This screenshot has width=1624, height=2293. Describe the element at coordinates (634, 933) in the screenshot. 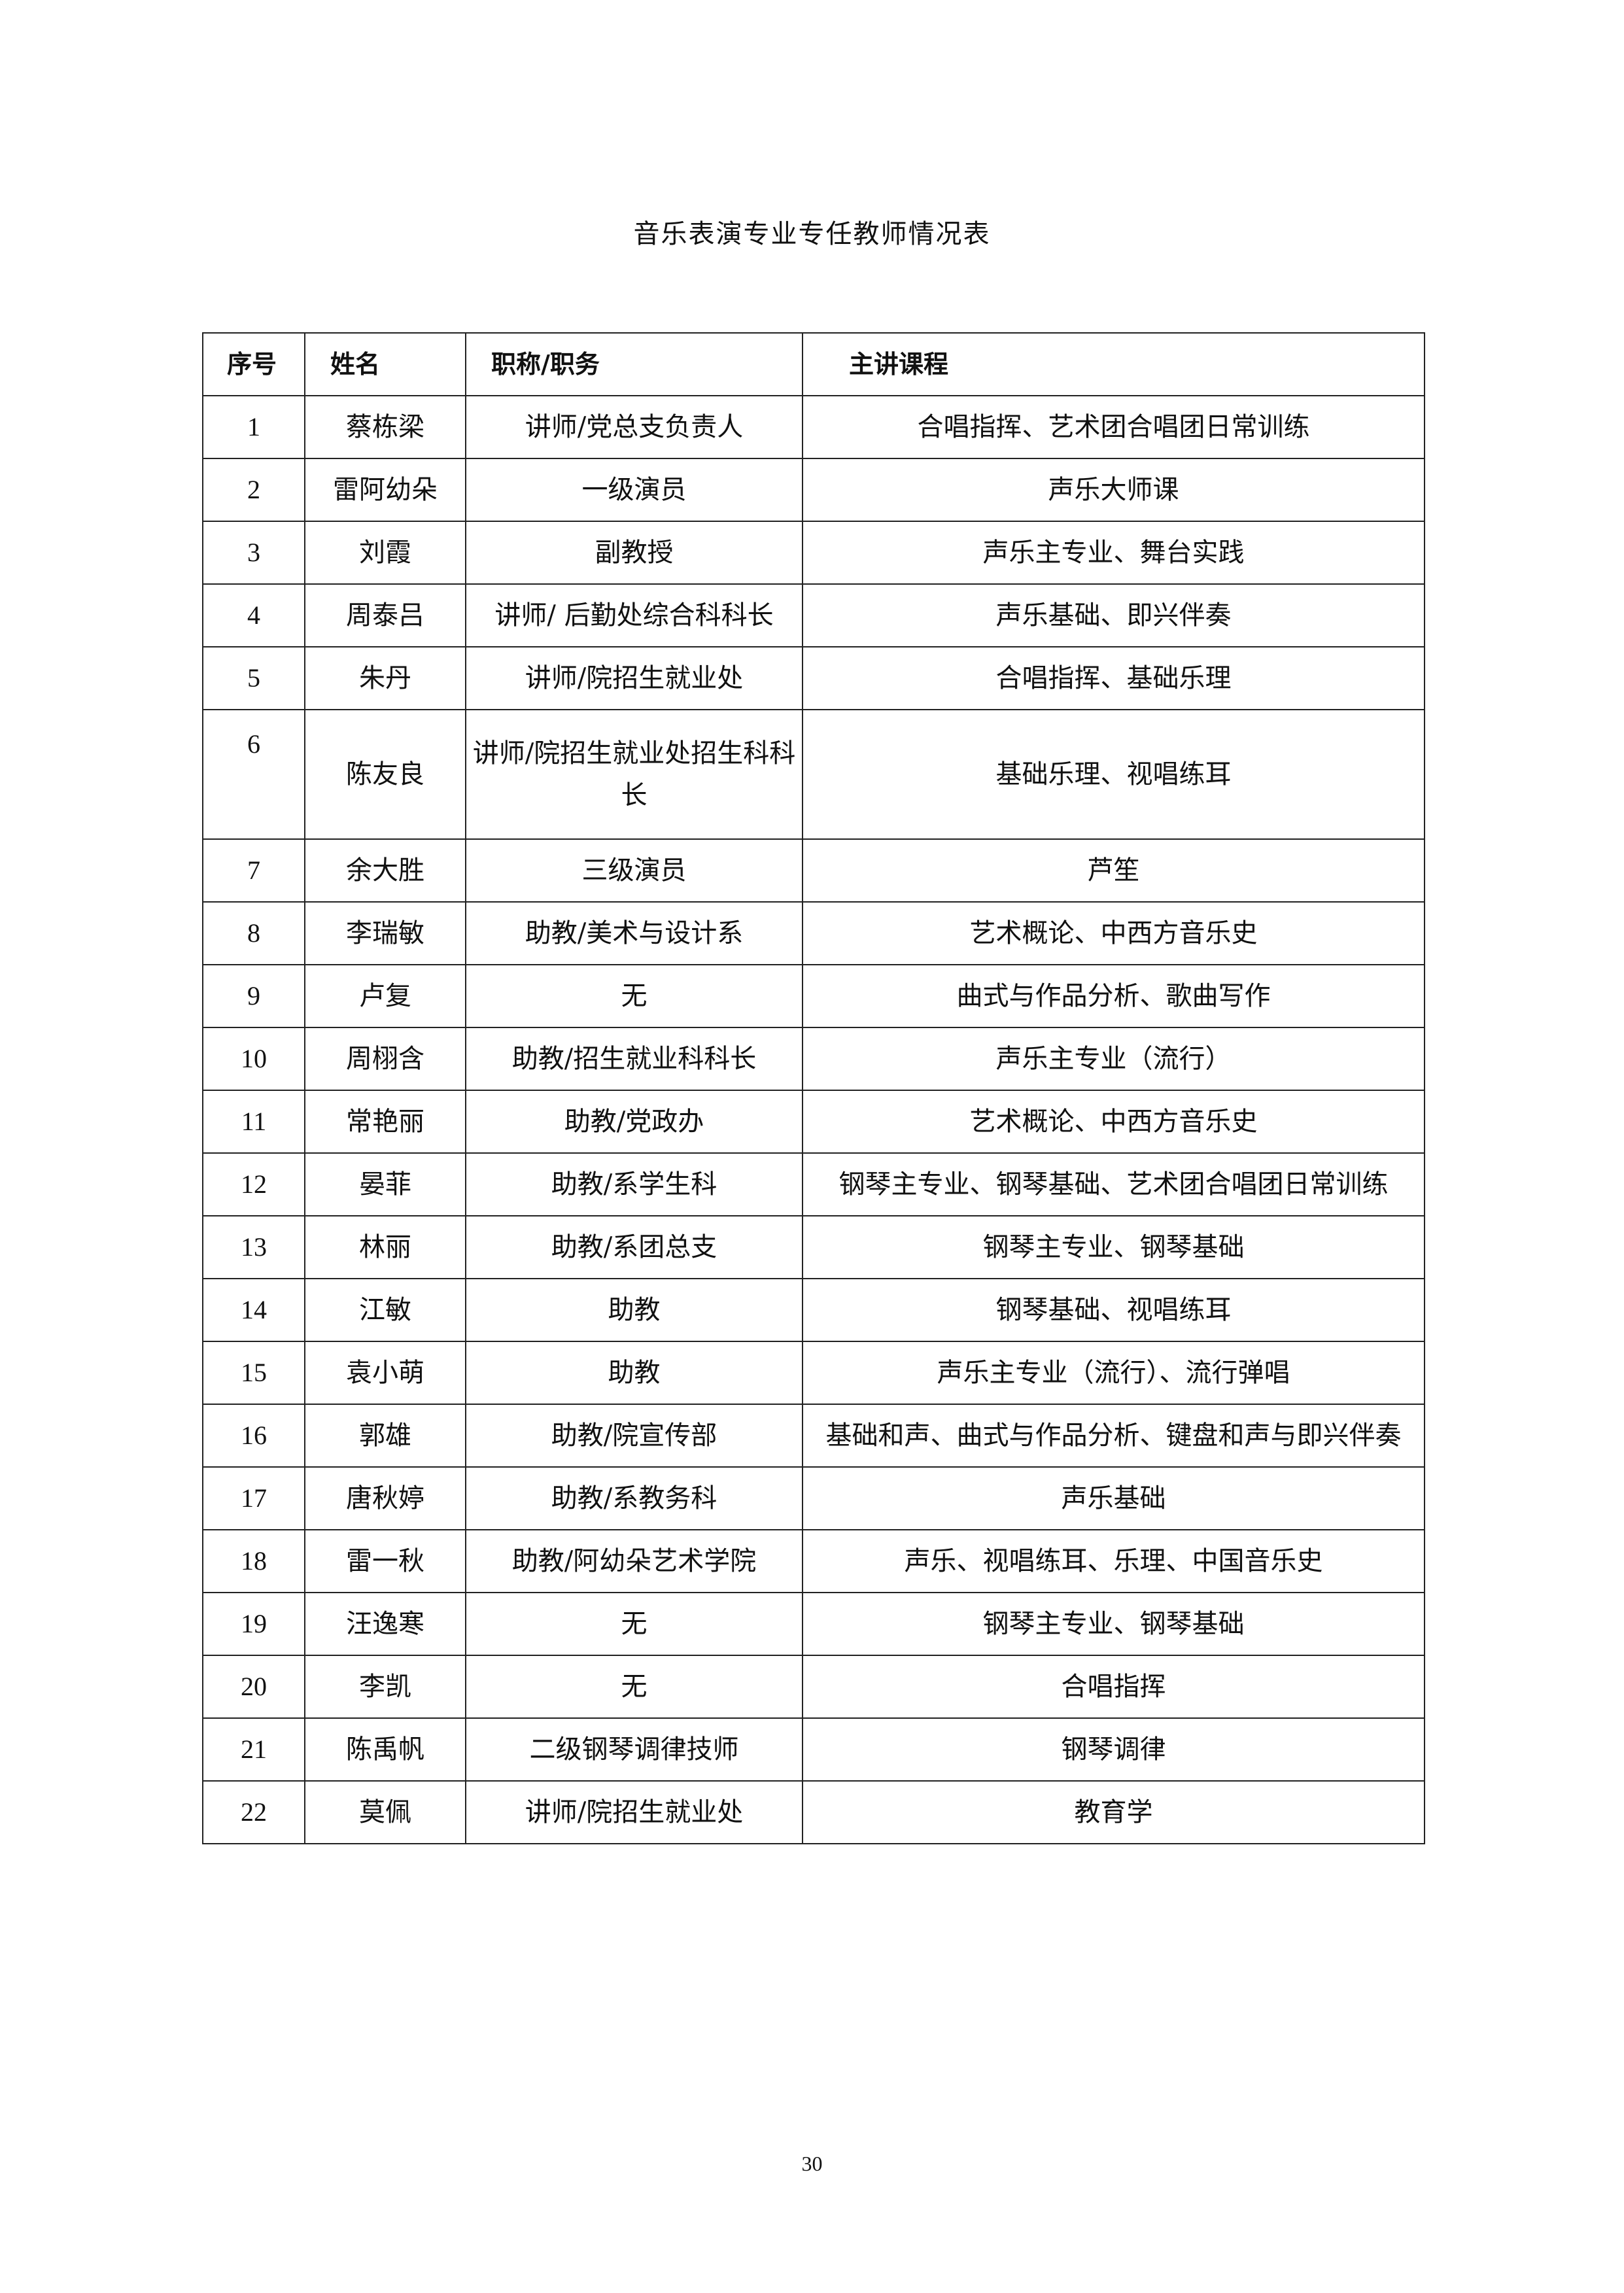

I see `cell-title: 助教/美术与设计系` at that location.